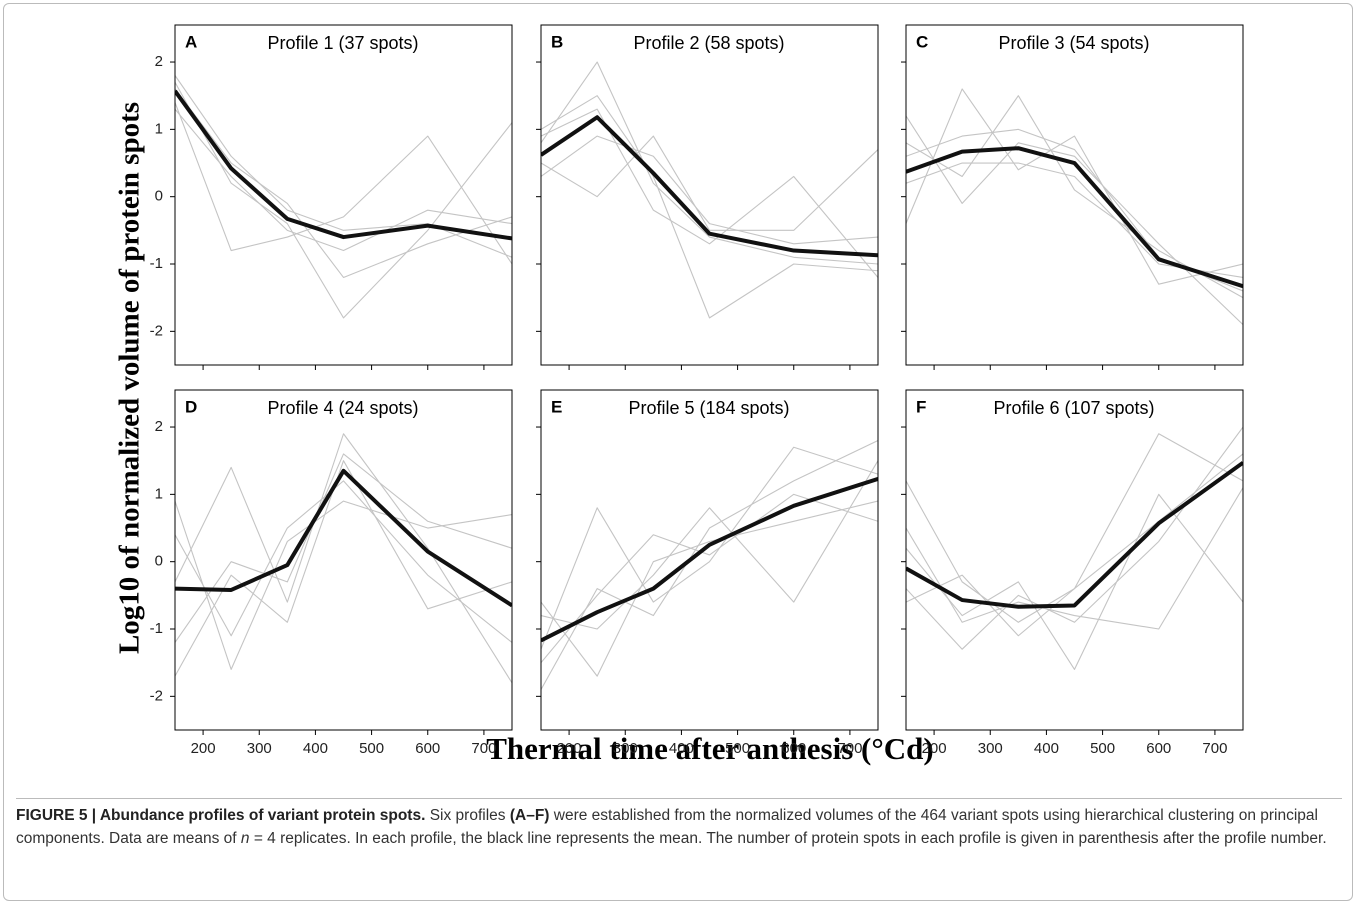 The width and height of the screenshot is (1358, 907). What do you see at coordinates (1073, 408) in the screenshot?
I see `panel-title: Profile 6 (107 spots)` at bounding box center [1073, 408].